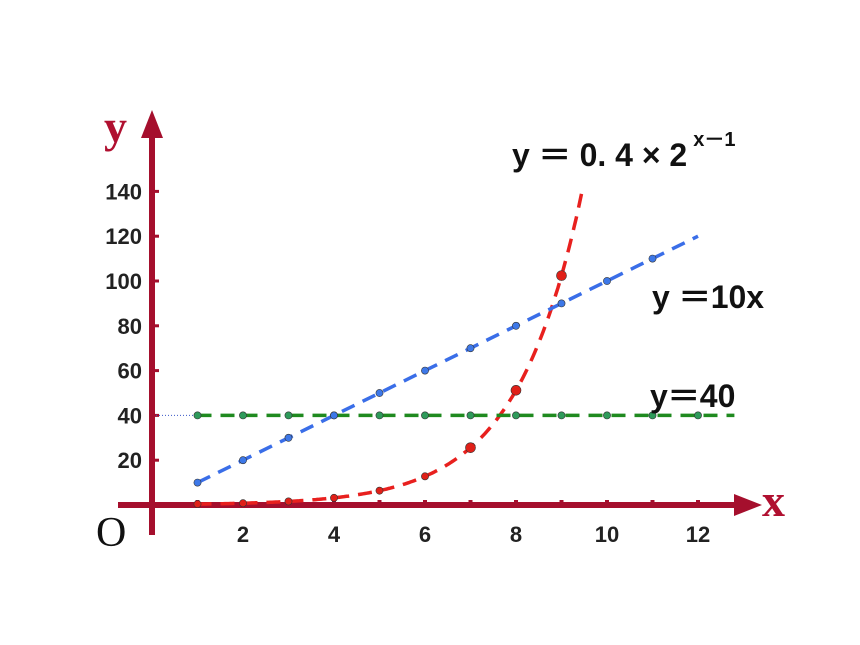 The height and width of the screenshot is (645, 860). What do you see at coordinates (773, 500) in the screenshot?
I see `x-axis-label: x` at bounding box center [773, 500].